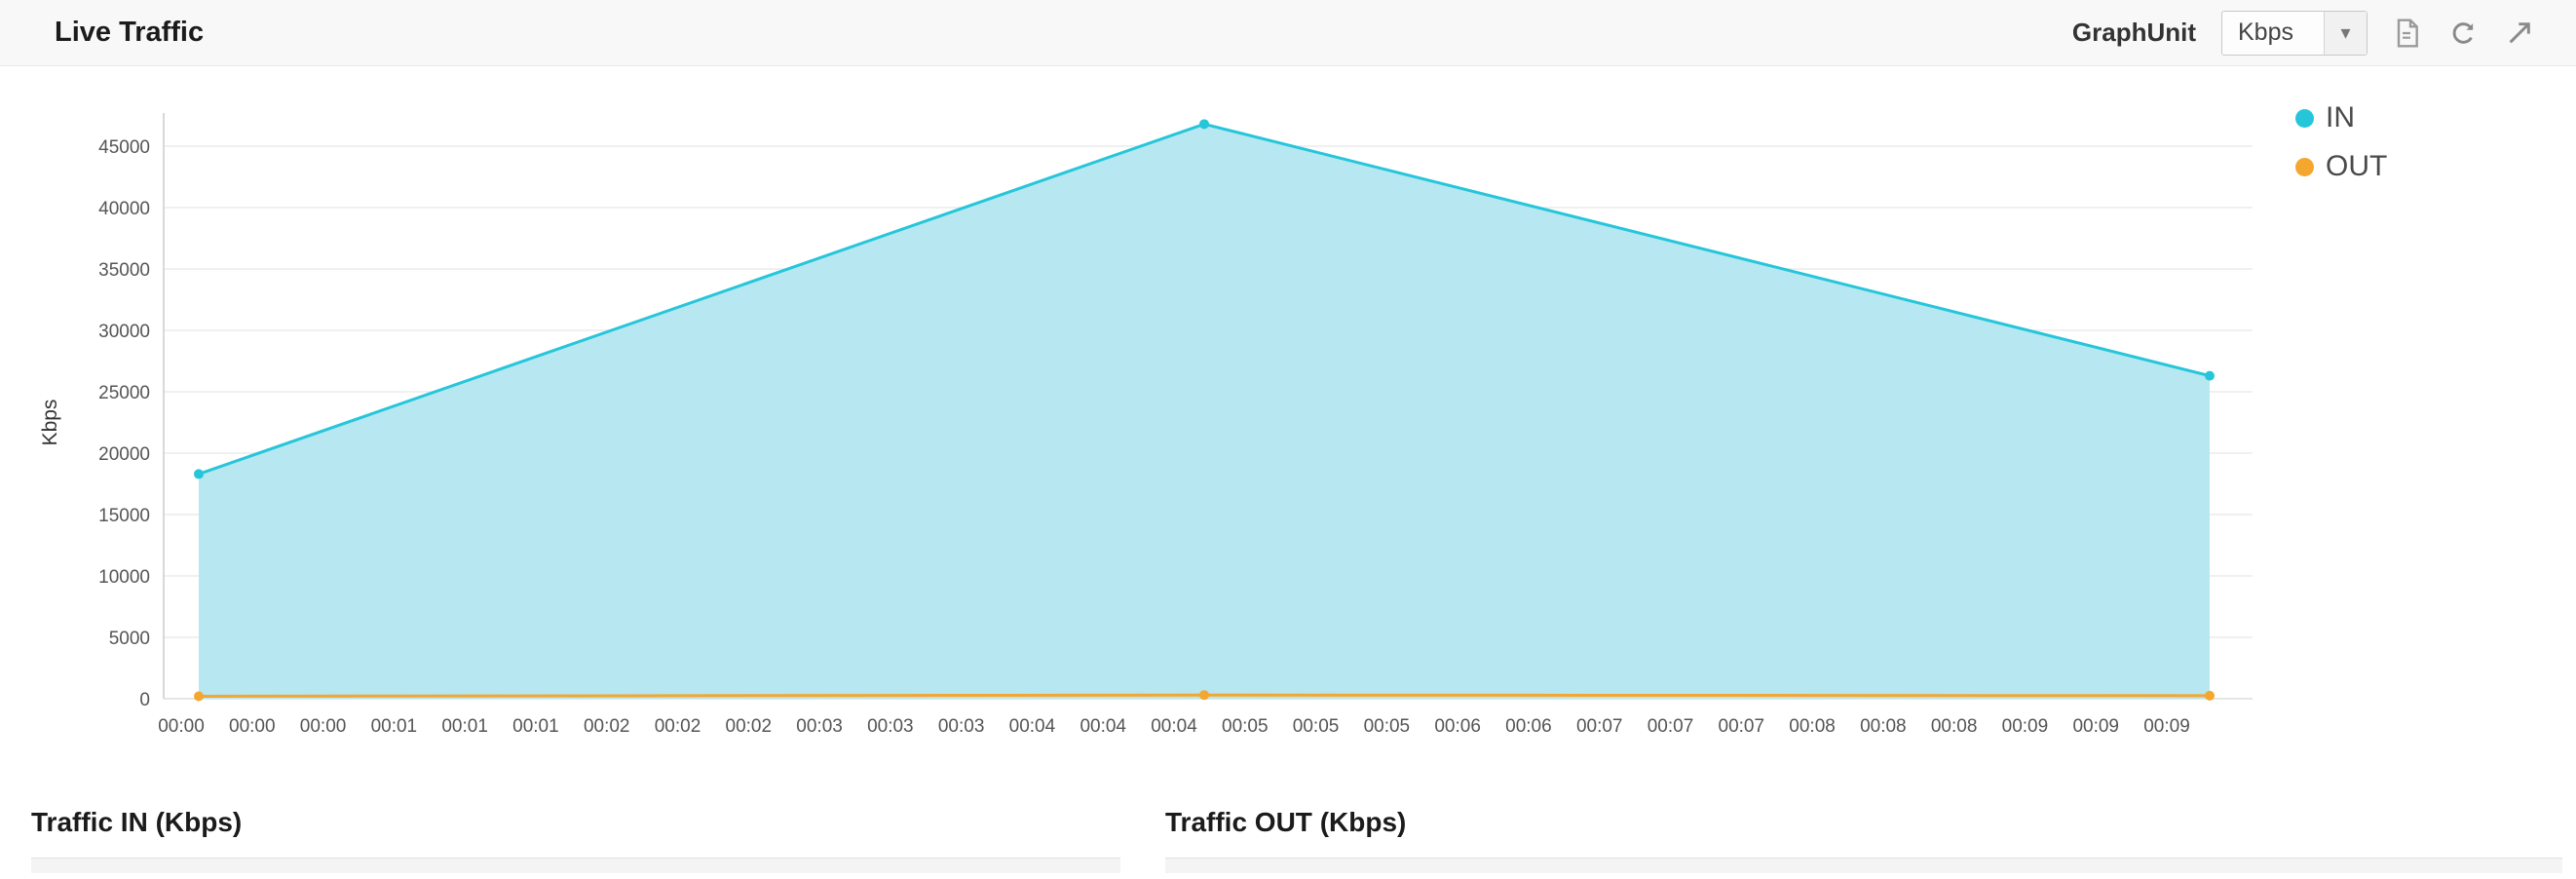  What do you see at coordinates (124, 270) in the screenshot?
I see `svg-text: 35000` at bounding box center [124, 270].